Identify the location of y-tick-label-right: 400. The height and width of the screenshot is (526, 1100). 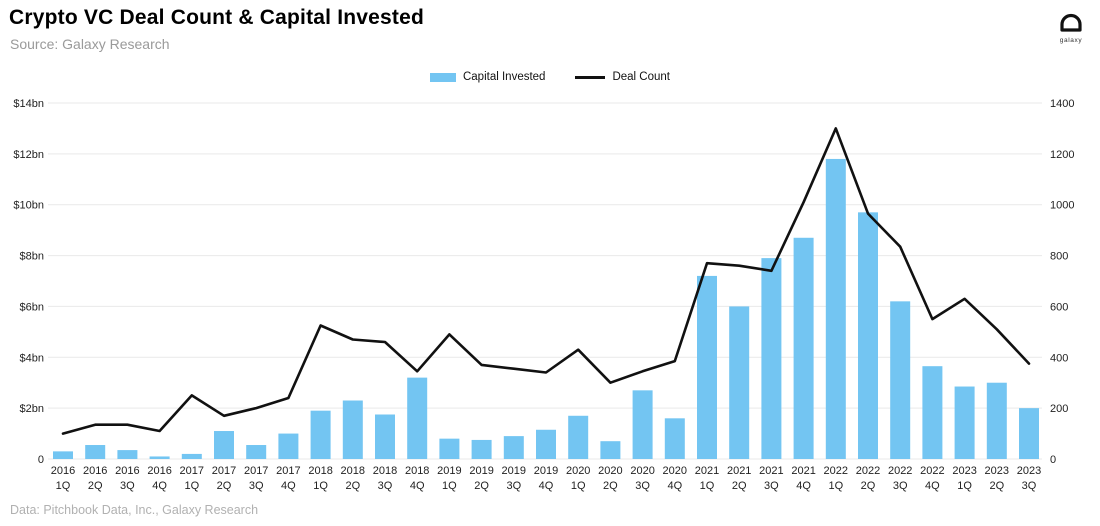
(1059, 358).